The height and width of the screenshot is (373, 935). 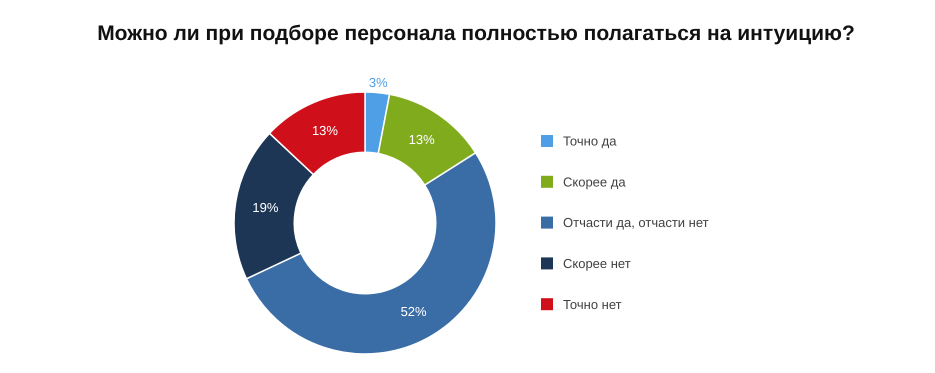 I want to click on legend-label: Точно да, so click(x=590, y=141).